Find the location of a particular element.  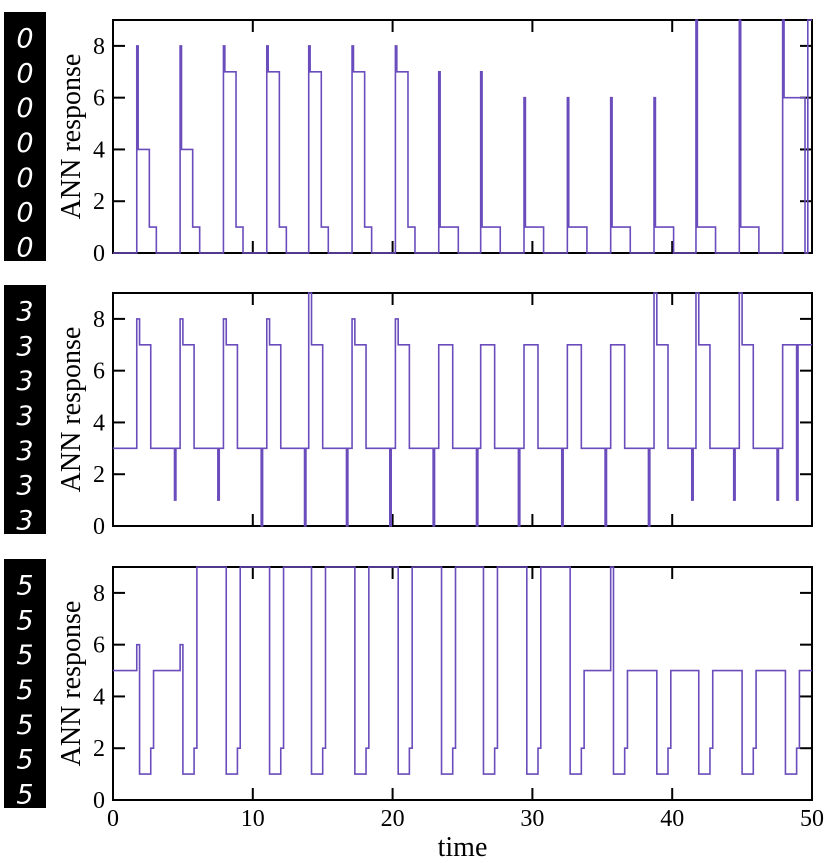

x-tick-label: 30 is located at coordinates (532, 819).